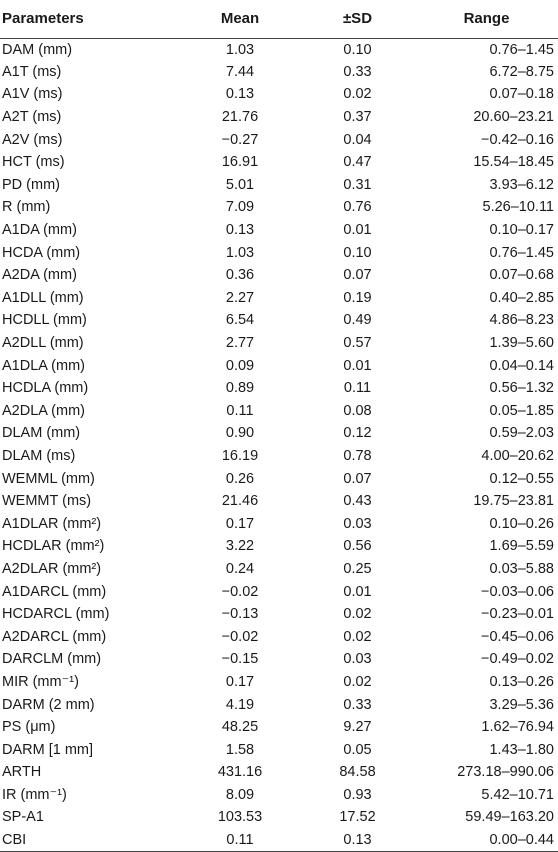  I want to click on cell-mean: 16.19, so click(240, 455).